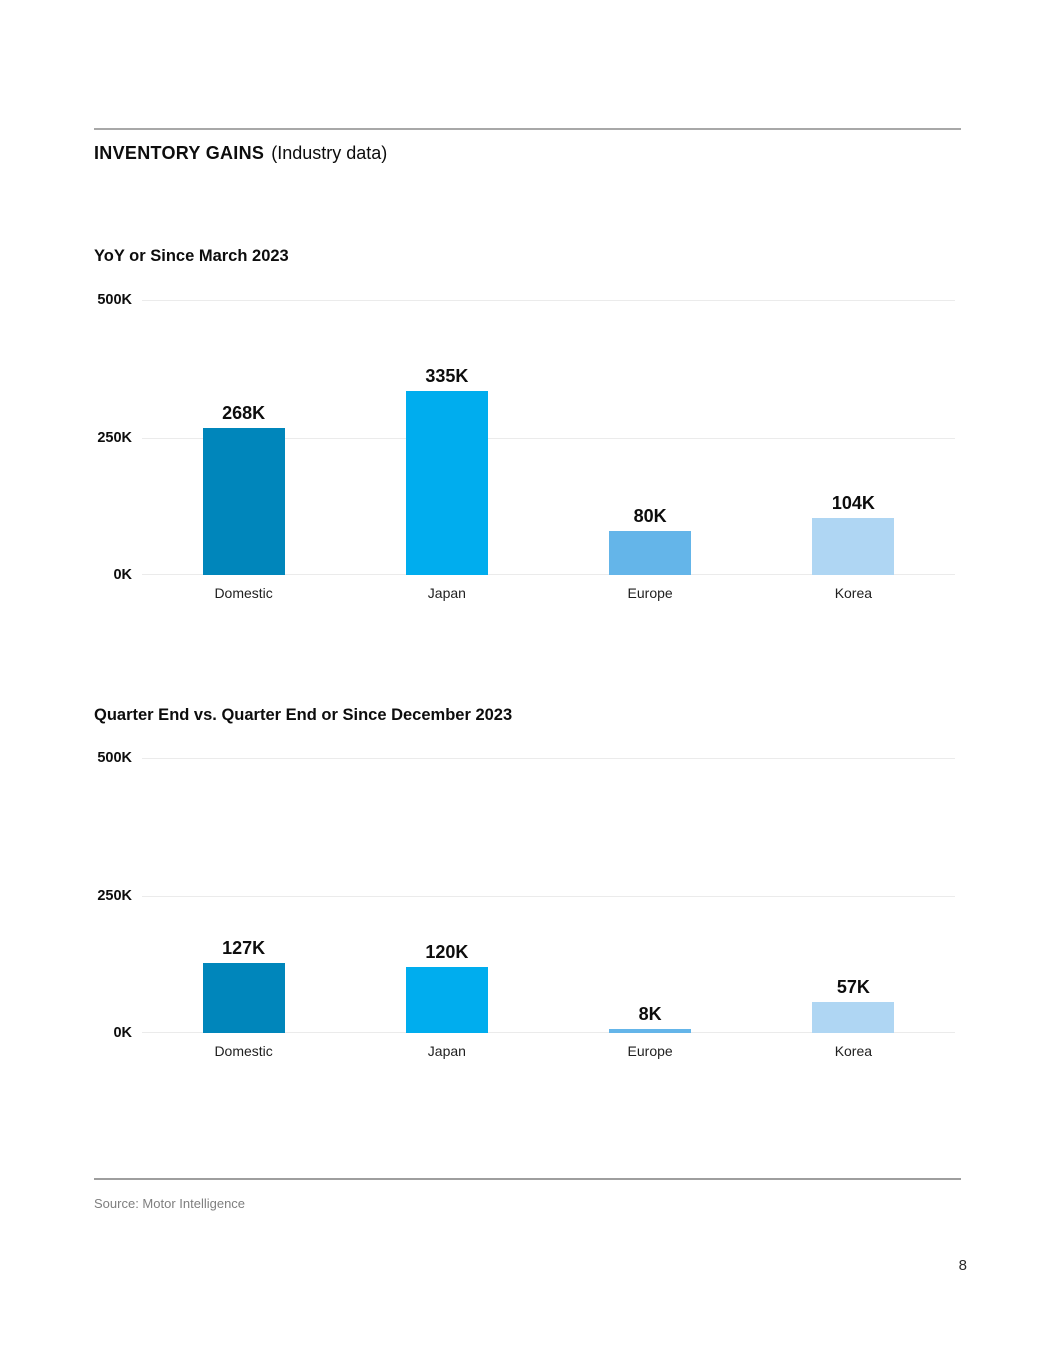 This screenshot has height=1365, width=1055. Describe the element at coordinates (447, 375) in the screenshot. I see `value-label-japan: 335K` at that location.